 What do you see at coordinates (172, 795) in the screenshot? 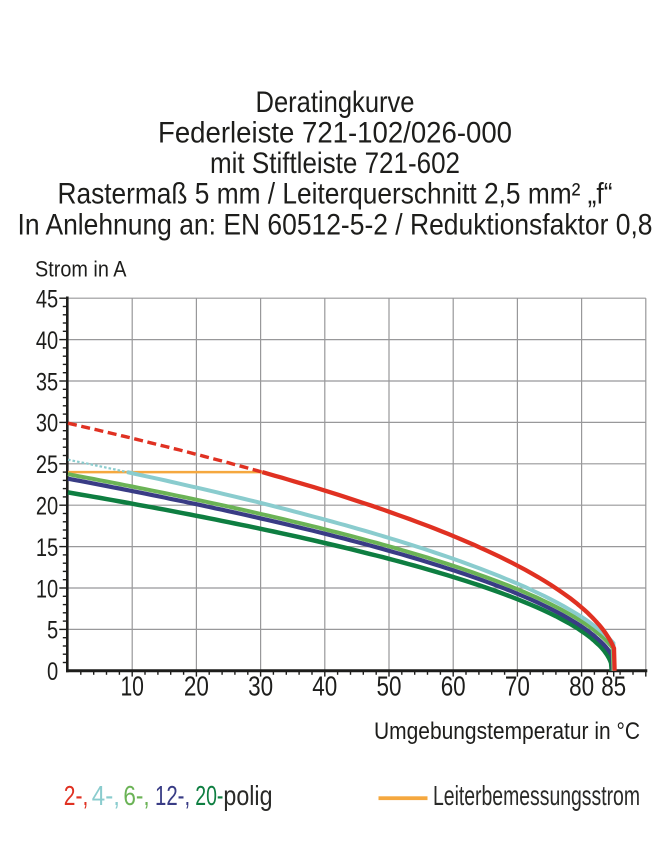
I see `svg-text: 12-,` at bounding box center [172, 795].